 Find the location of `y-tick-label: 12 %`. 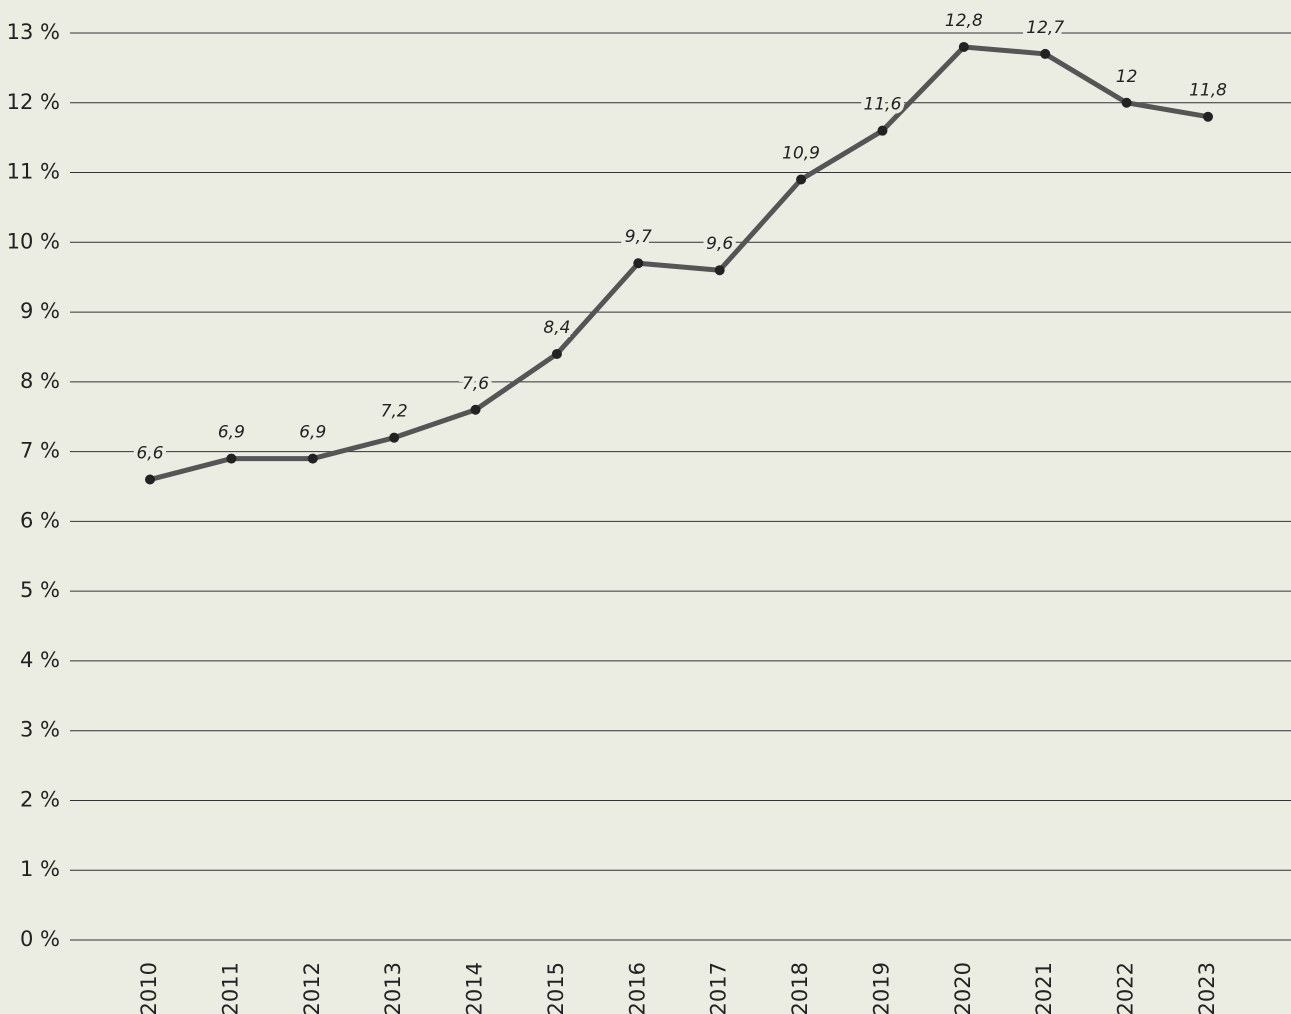

y-tick-label: 12 % is located at coordinates (33, 102).